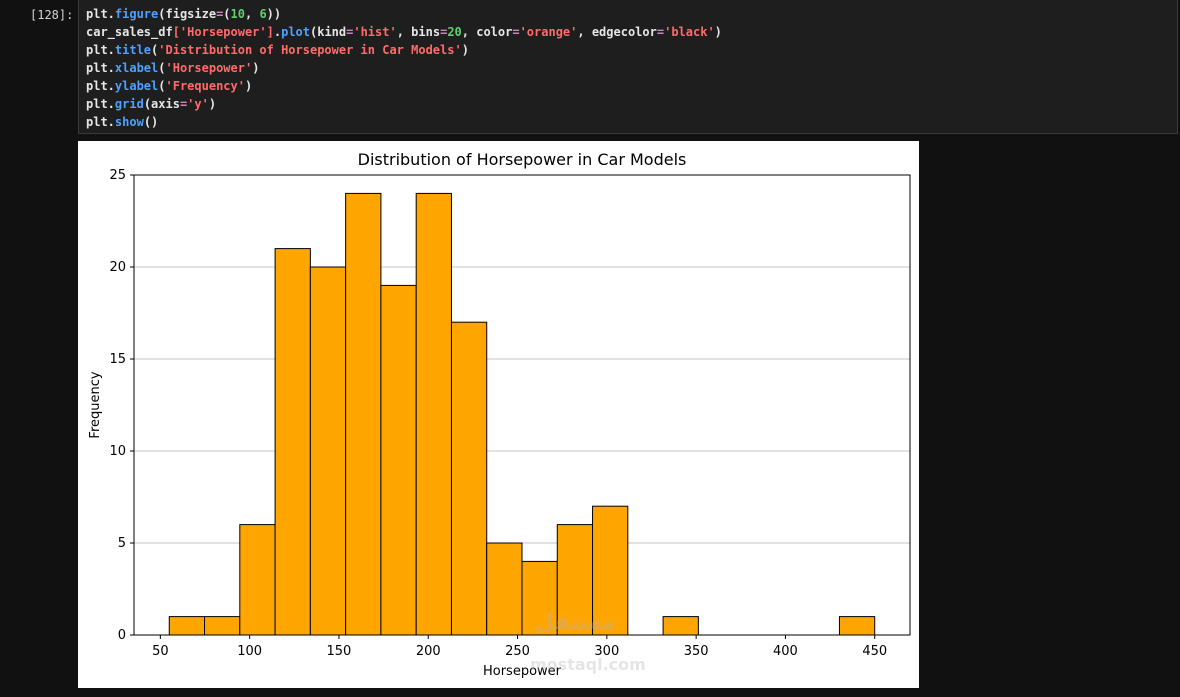 Image resolution: width=1180 pixels, height=697 pixels. I want to click on code-token: , color, so click(487, 32).